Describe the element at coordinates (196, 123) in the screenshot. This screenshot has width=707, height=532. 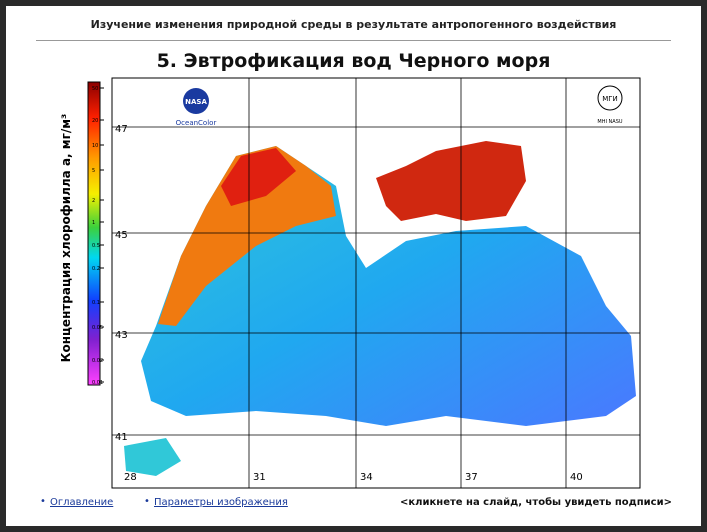
I see `nasa-caption: OceanColor` at that location.